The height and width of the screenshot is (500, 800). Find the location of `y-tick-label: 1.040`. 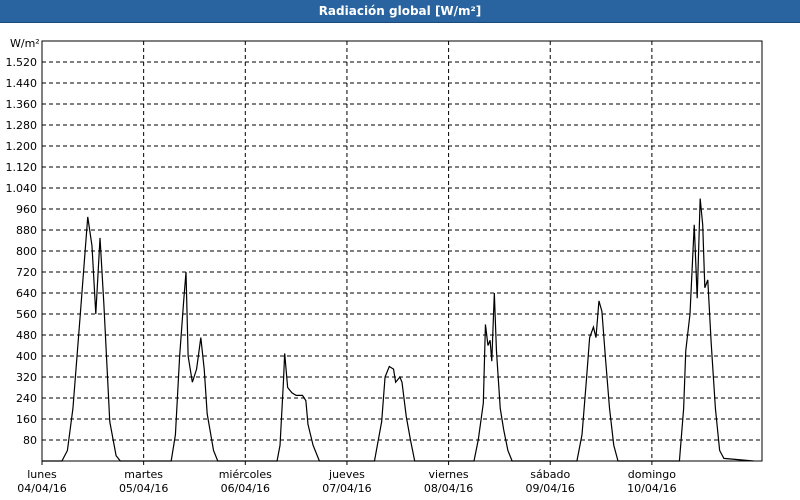

y-tick-label: 1.040 is located at coordinates (22, 188).